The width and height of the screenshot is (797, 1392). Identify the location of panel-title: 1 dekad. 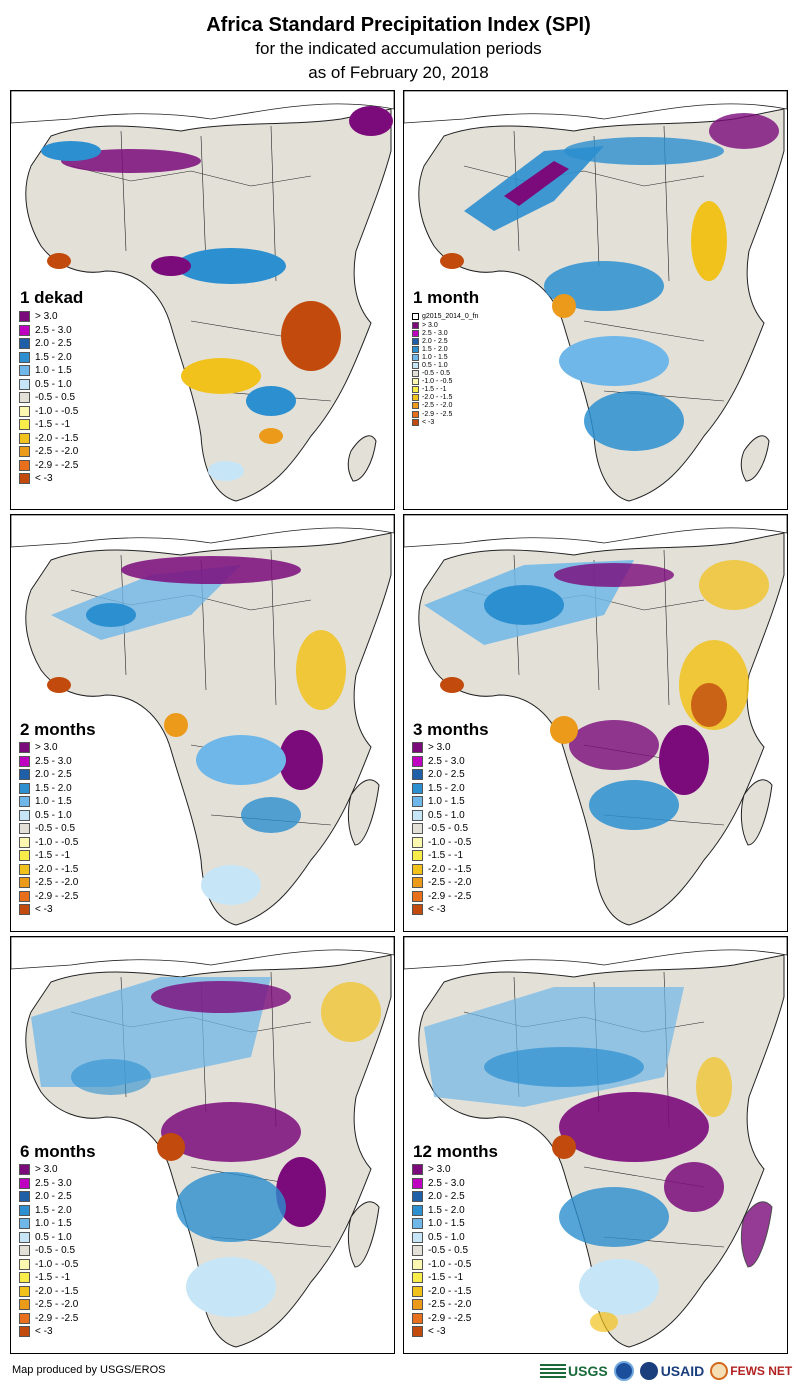
(52, 297).